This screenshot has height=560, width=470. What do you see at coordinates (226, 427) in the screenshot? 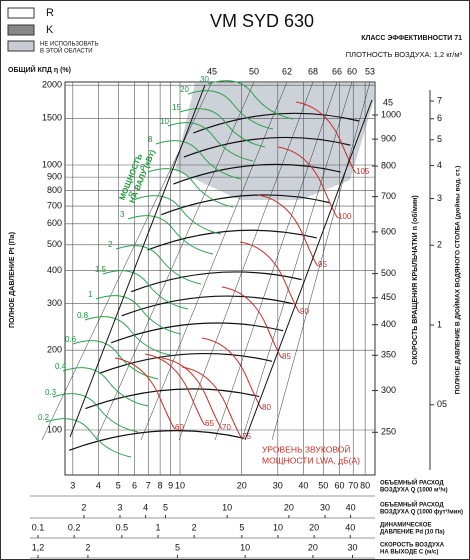
I see `sound-label: 70` at bounding box center [226, 427].